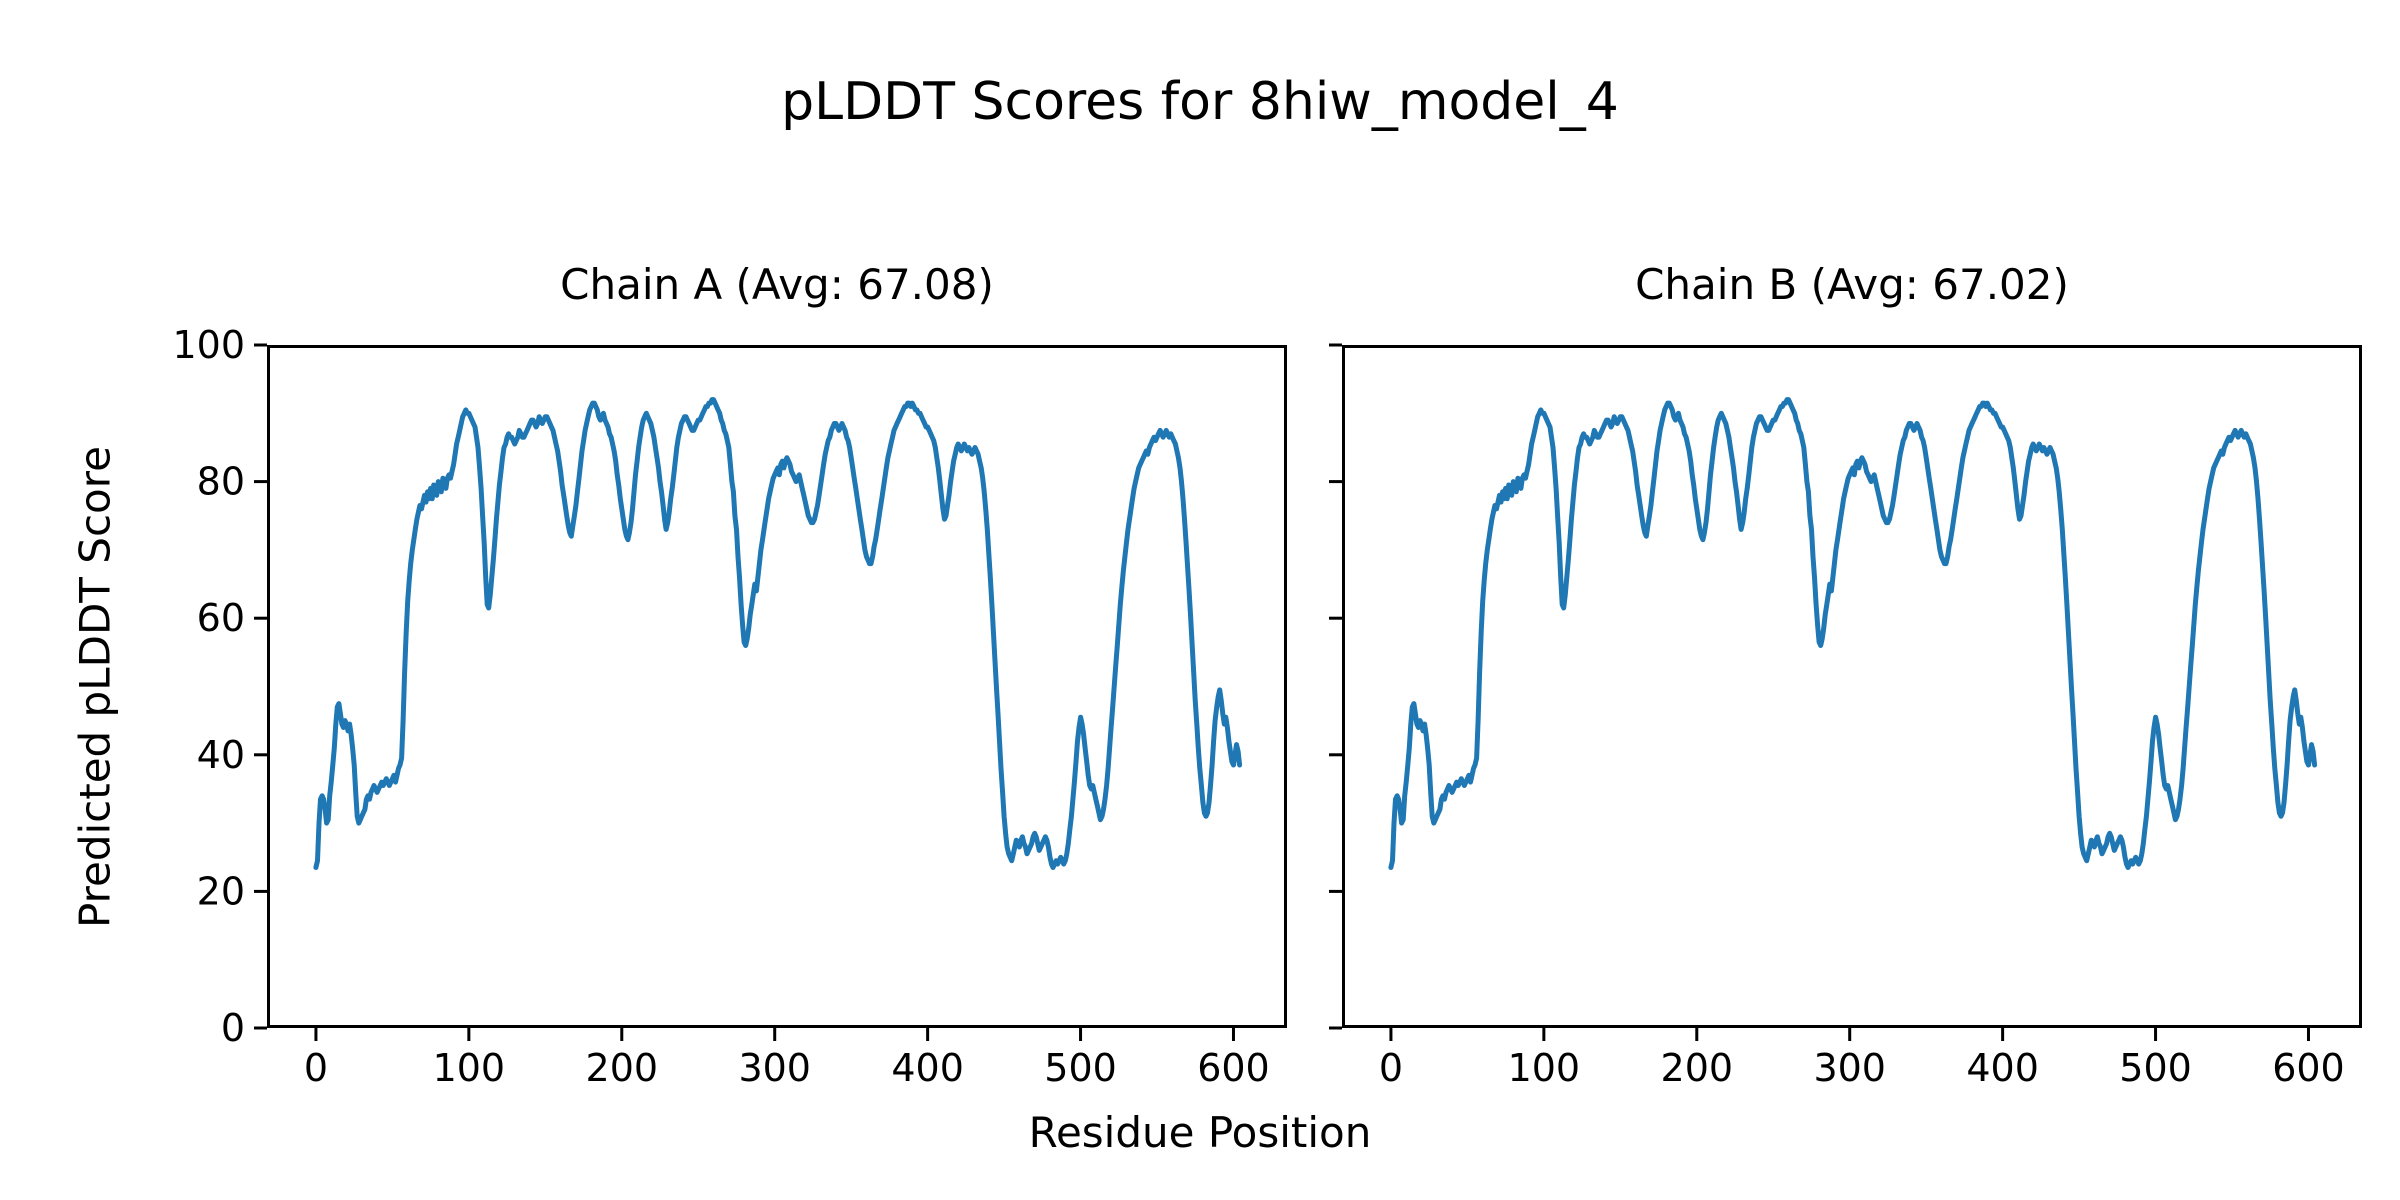 This screenshot has width=2400, height=1200. Describe the element at coordinates (95, 687) in the screenshot. I see `y-axis-label: Predicted pLDDT Score` at that location.